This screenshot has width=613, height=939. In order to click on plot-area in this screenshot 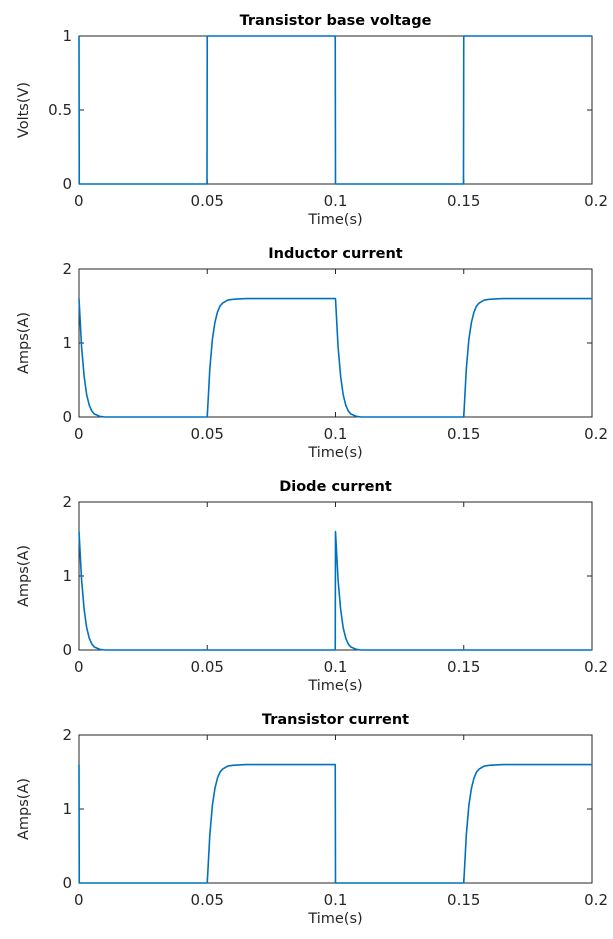, I will do `click(335, 343)`.